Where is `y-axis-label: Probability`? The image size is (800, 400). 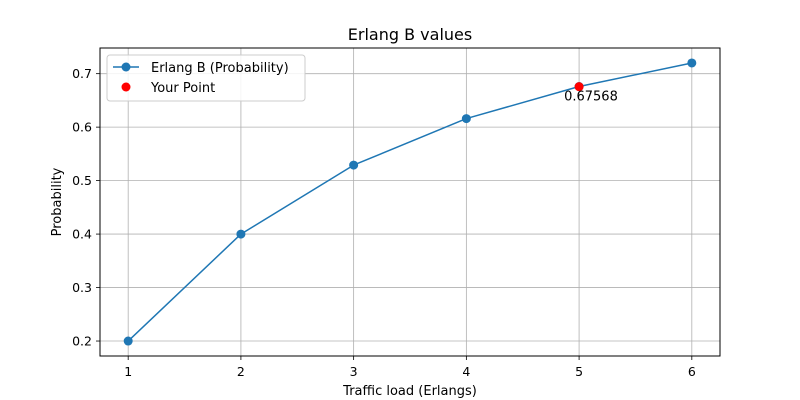
y-axis-label: Probability is located at coordinates (57, 201).